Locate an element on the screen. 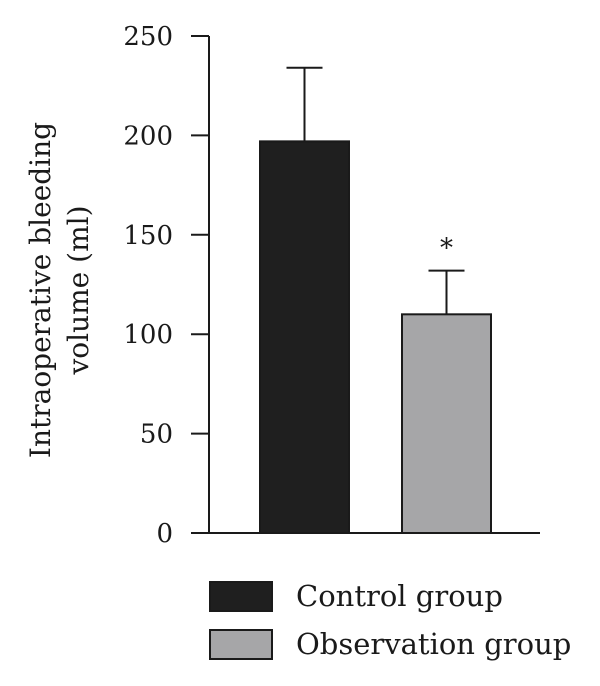  y-tick-label: 50 is located at coordinates (156, 435).